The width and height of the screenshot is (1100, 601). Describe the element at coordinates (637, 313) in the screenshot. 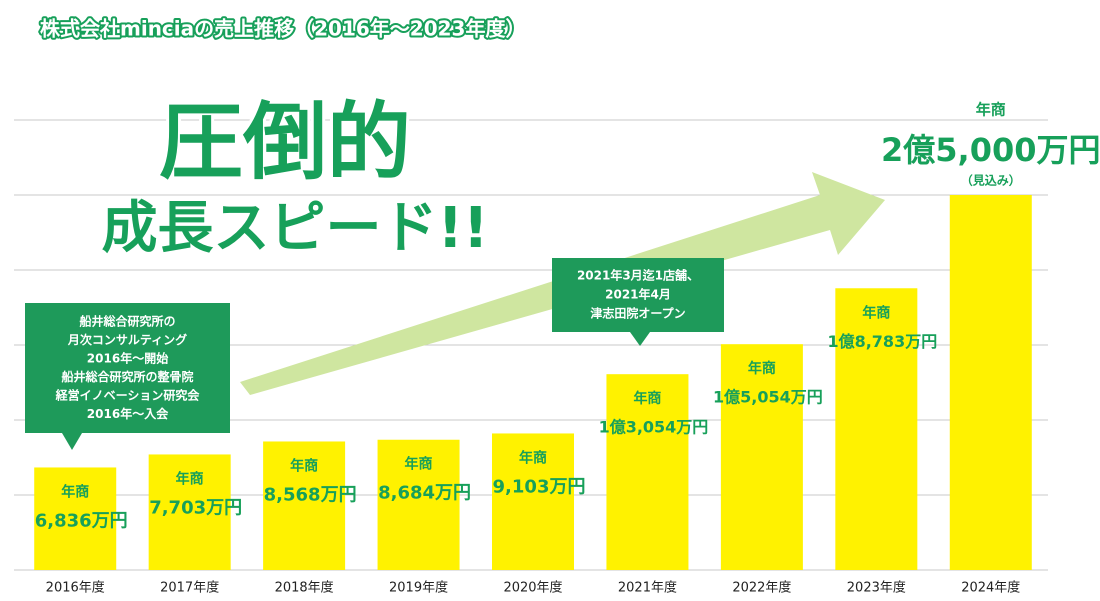

I see `annotation-text: 津志田院オープン` at that location.